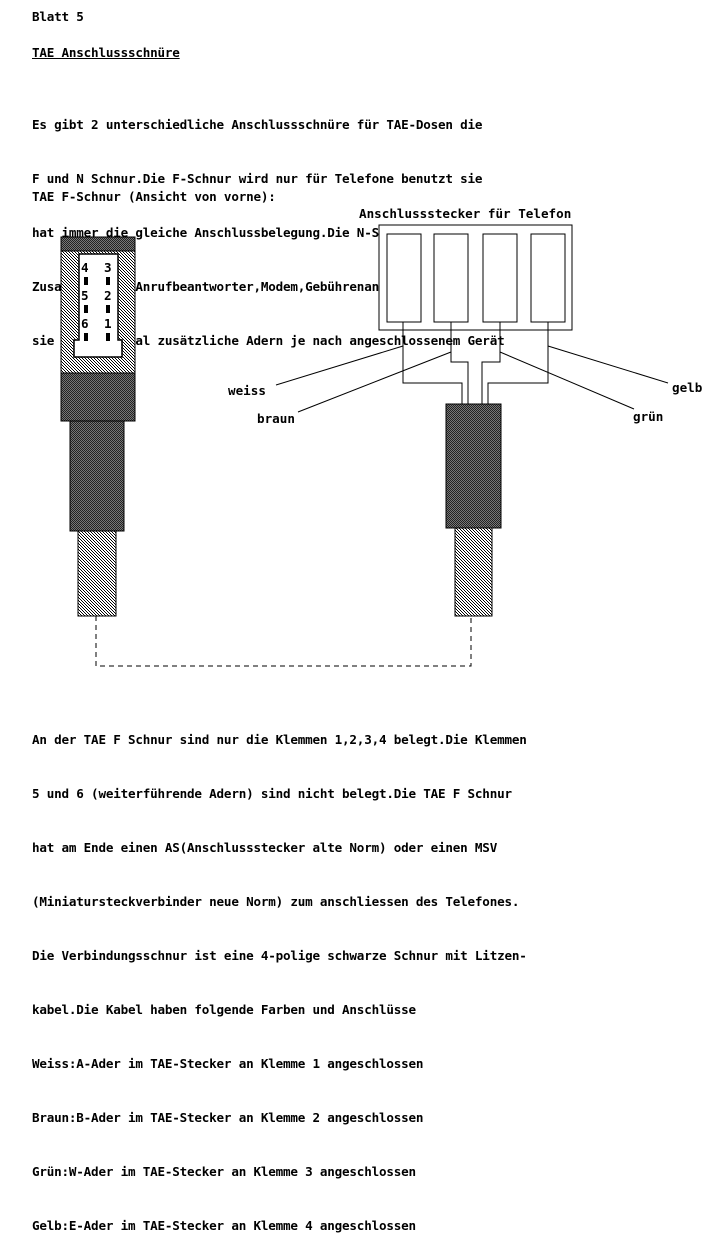 The height and width of the screenshot is (1253, 720). What do you see at coordinates (247, 390) in the screenshot?
I see `wire-label-weiss: weiss` at bounding box center [247, 390].